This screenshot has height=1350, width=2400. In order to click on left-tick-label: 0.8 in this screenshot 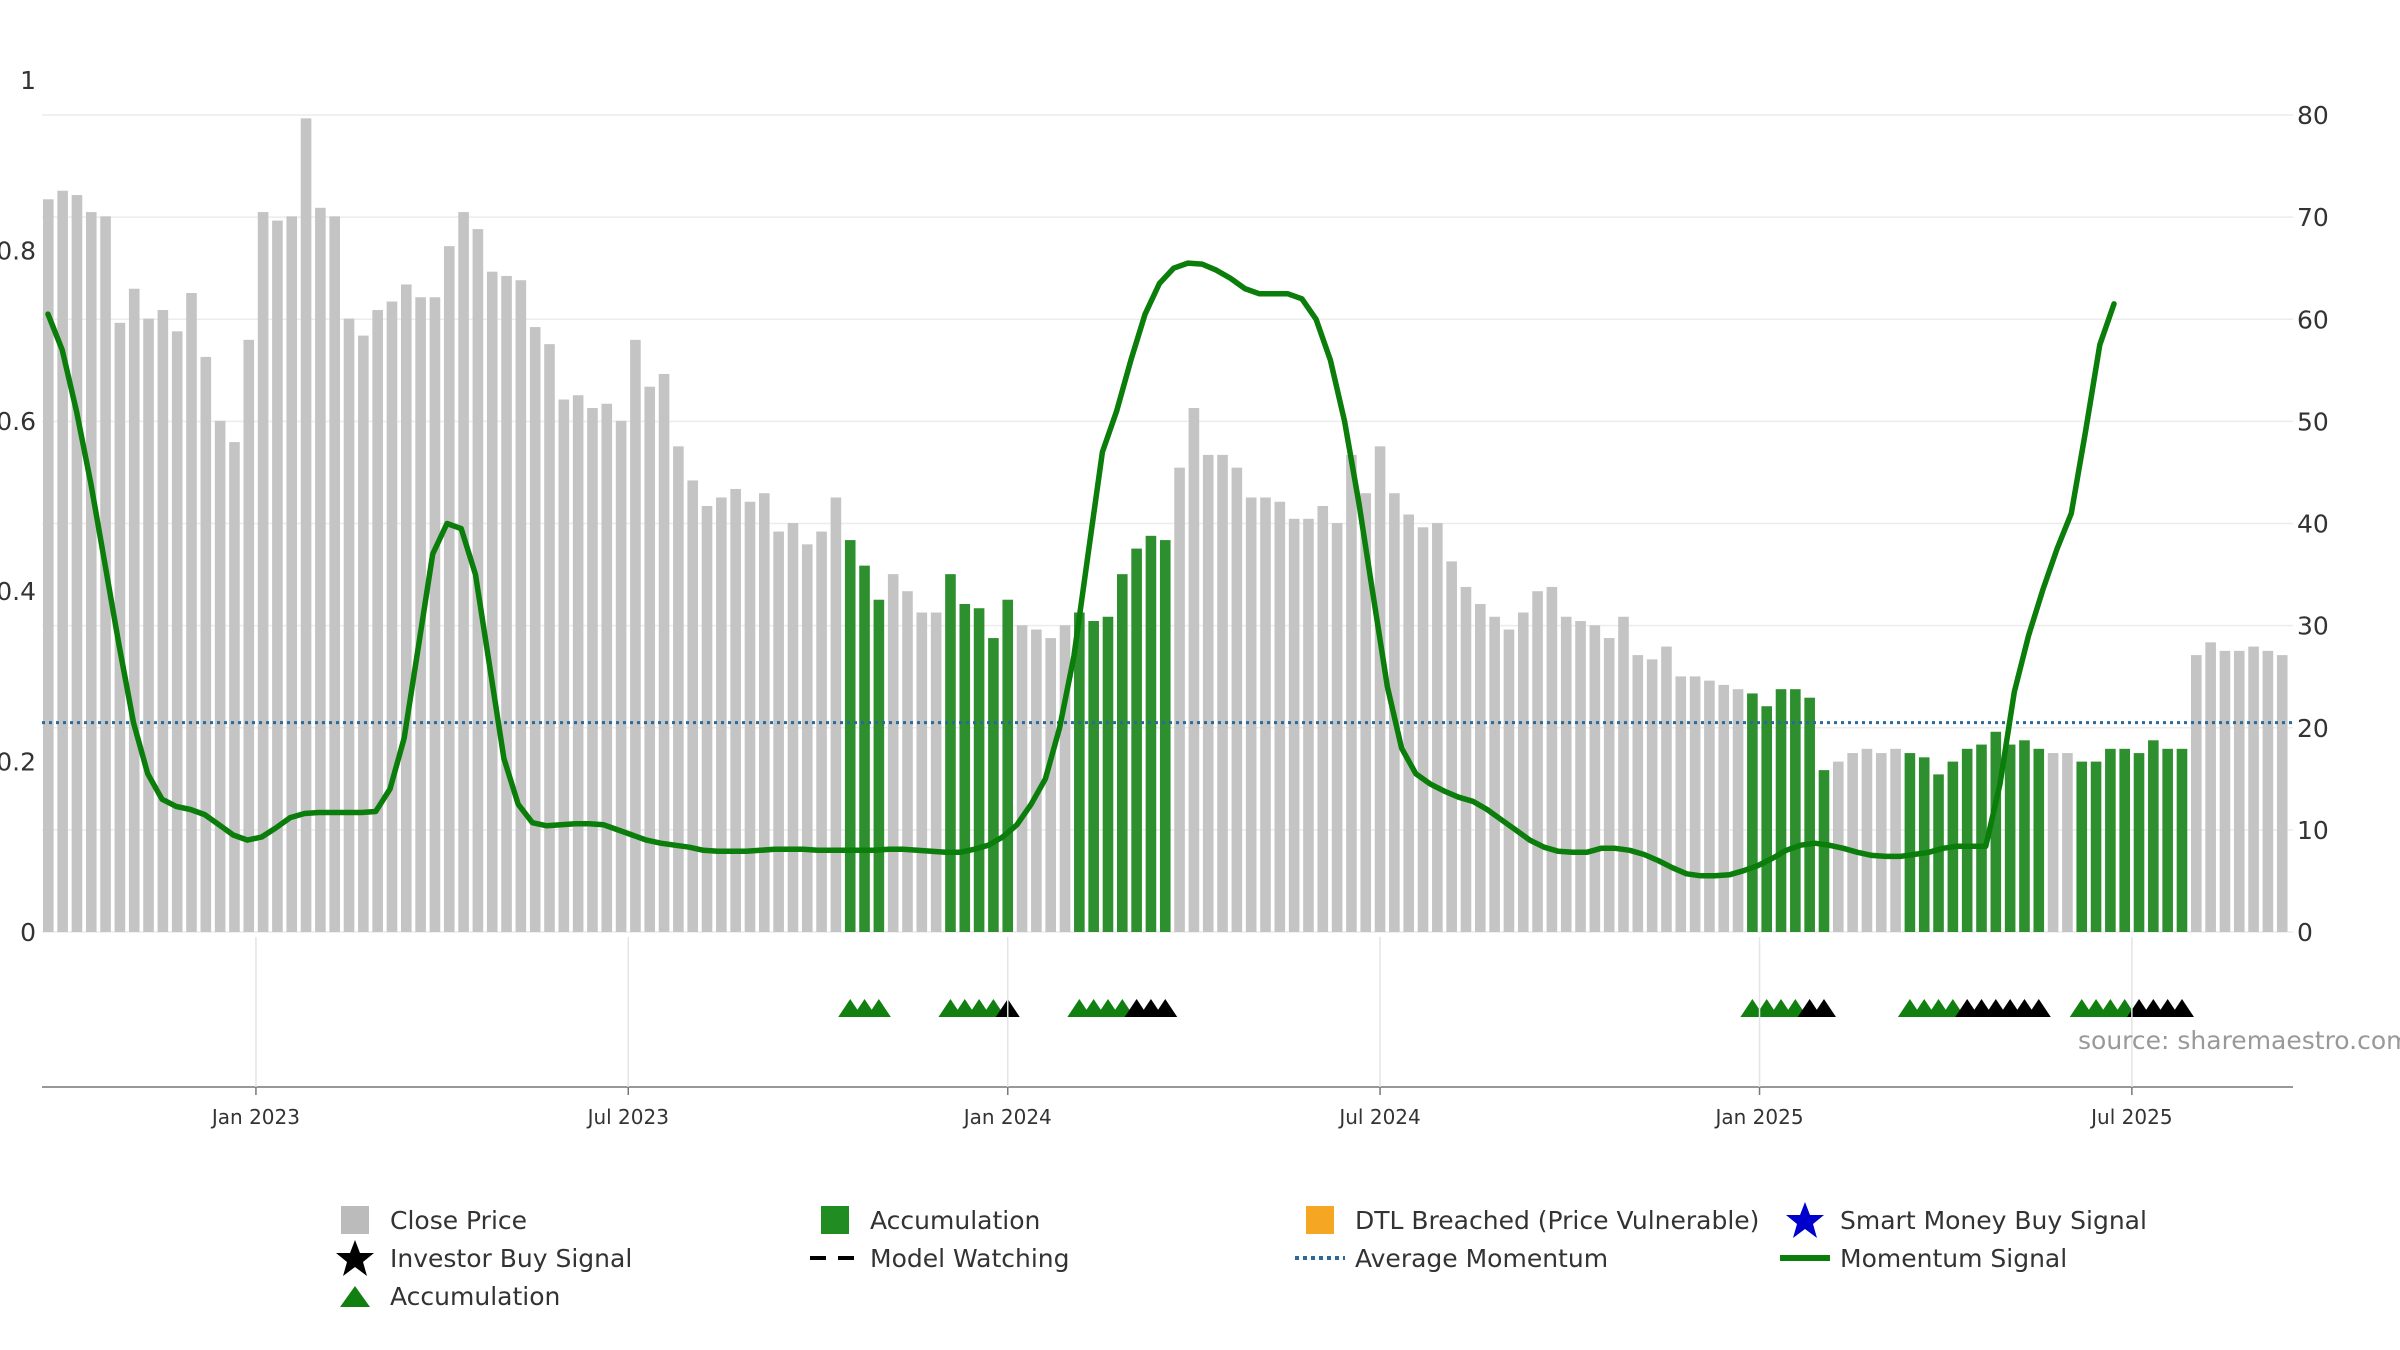, I will do `click(18, 250)`.